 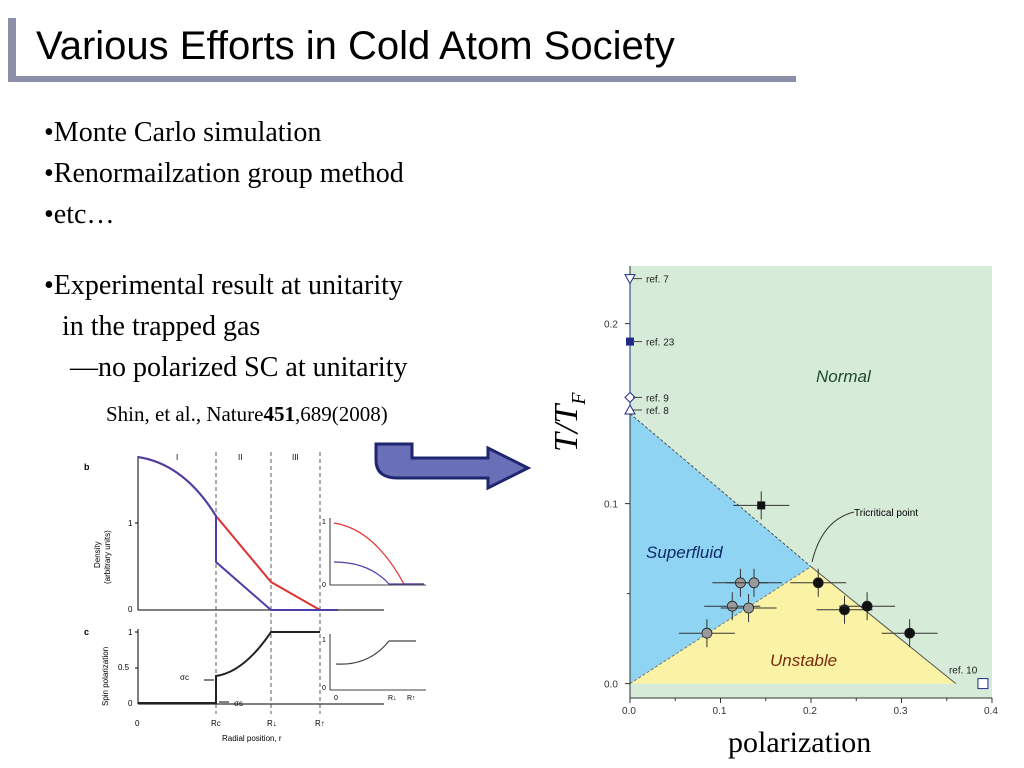 I want to click on arrow-graphic, so click(x=453, y=466).